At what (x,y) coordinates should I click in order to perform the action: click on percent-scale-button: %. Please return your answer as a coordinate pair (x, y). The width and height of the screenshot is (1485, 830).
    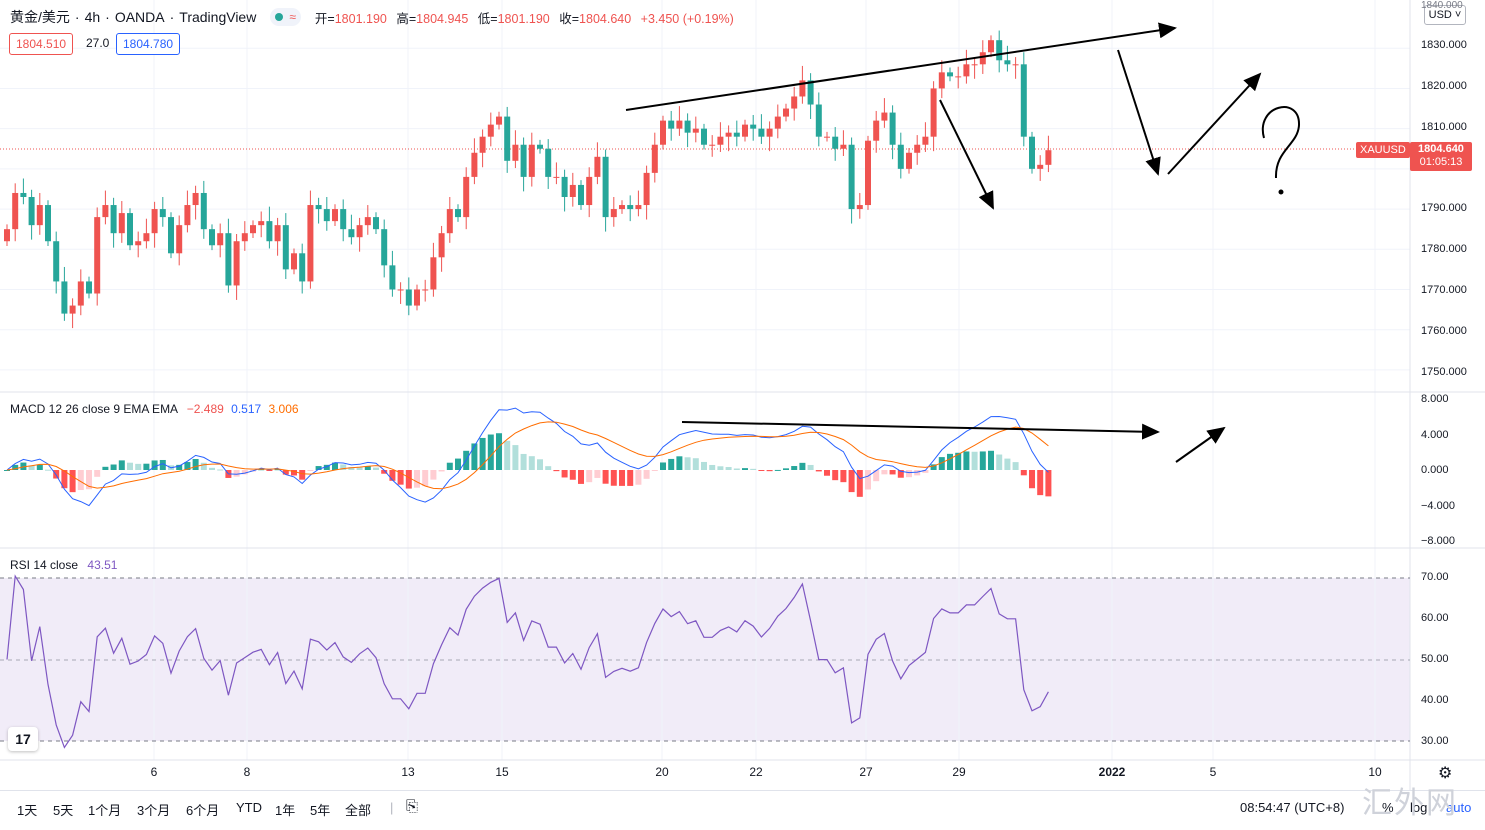
    Looking at the image, I should click on (1388, 807).